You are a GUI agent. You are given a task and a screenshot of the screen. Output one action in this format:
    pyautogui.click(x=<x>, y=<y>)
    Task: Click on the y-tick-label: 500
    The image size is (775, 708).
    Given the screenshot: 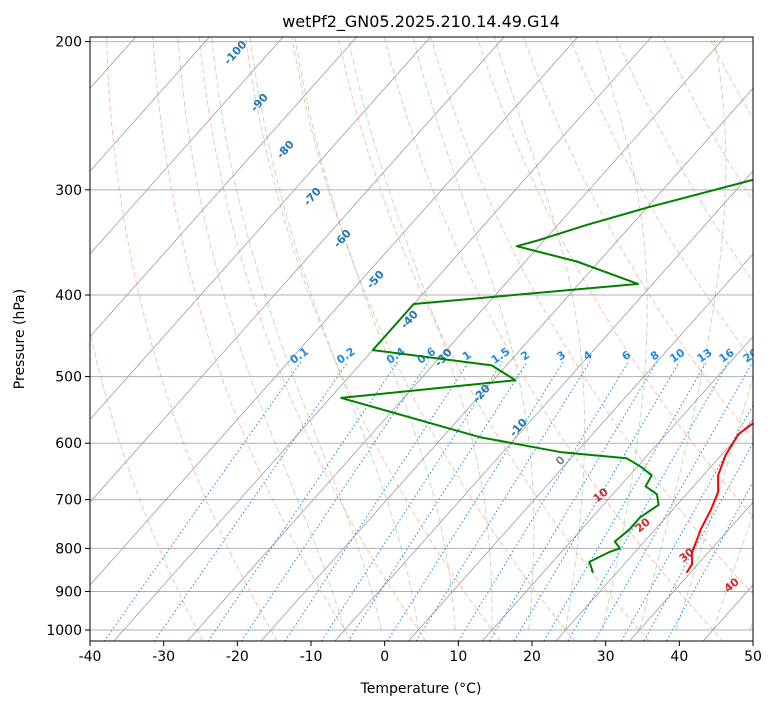 What is the action you would take?
    pyautogui.click(x=68, y=378)
    